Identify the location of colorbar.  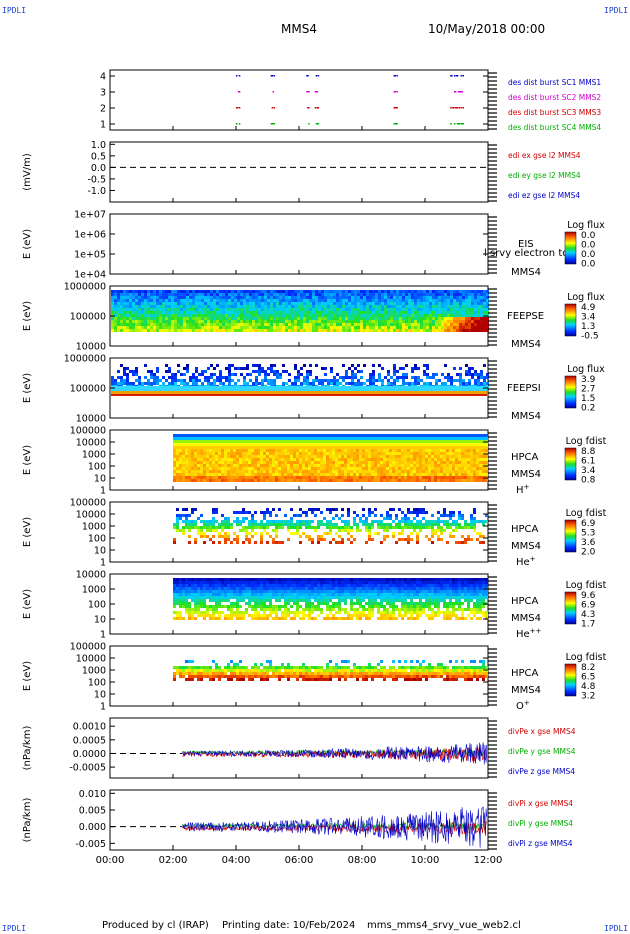
(570, 536).